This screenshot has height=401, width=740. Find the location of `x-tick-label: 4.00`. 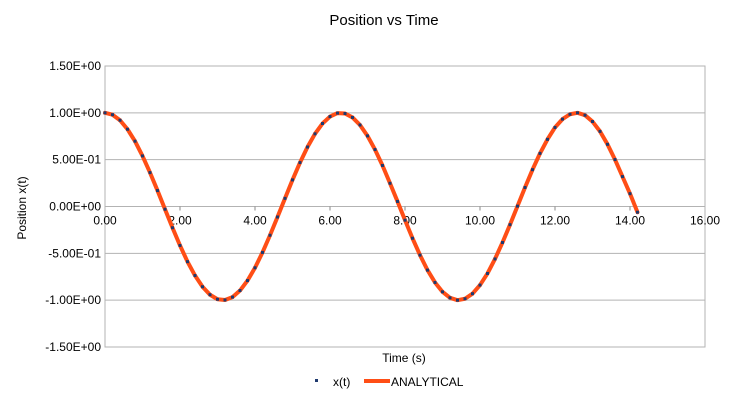

x-tick-label: 4.00 is located at coordinates (255, 221).